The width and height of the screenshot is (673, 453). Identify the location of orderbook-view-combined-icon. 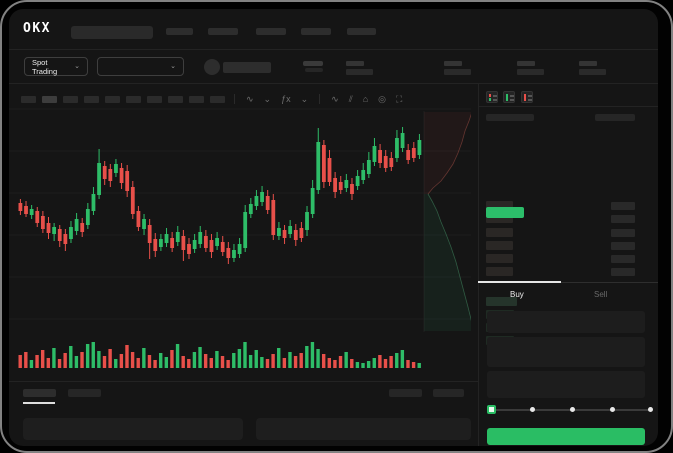
(492, 97).